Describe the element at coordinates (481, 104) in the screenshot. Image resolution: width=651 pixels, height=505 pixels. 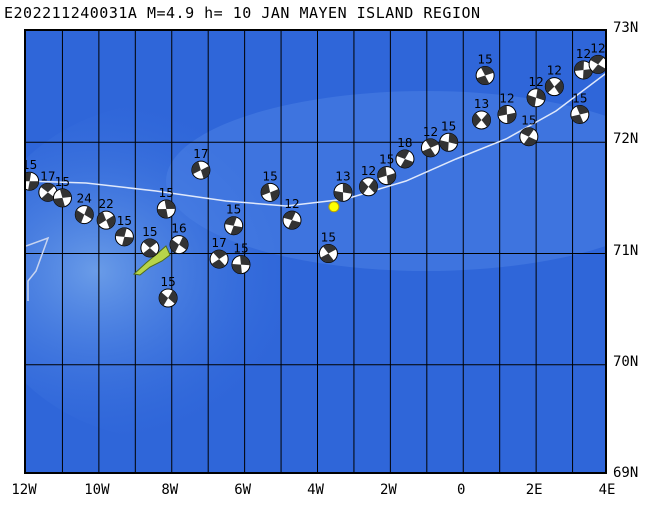
I see `depth-label: 13` at that location.